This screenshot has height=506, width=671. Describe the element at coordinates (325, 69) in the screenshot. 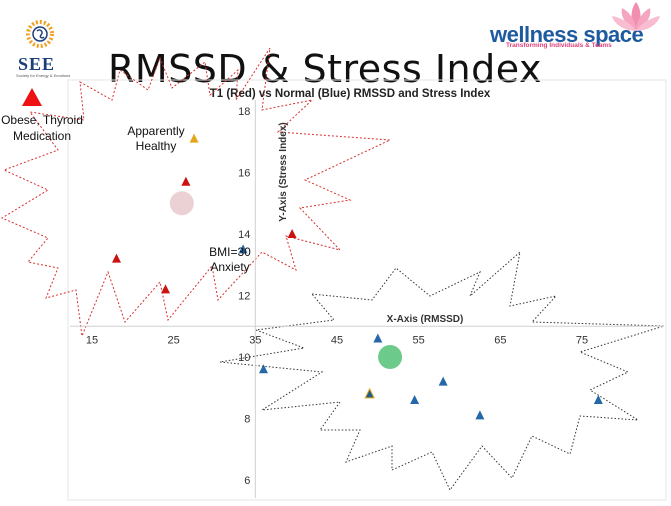

I see `slide-title: RMSSD & Stress Index` at that location.